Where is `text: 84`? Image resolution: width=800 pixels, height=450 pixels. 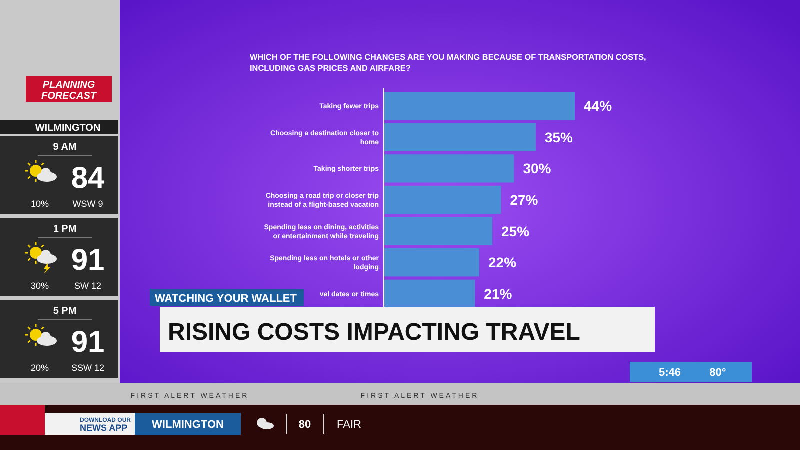 text: 84 is located at coordinates (88, 178).